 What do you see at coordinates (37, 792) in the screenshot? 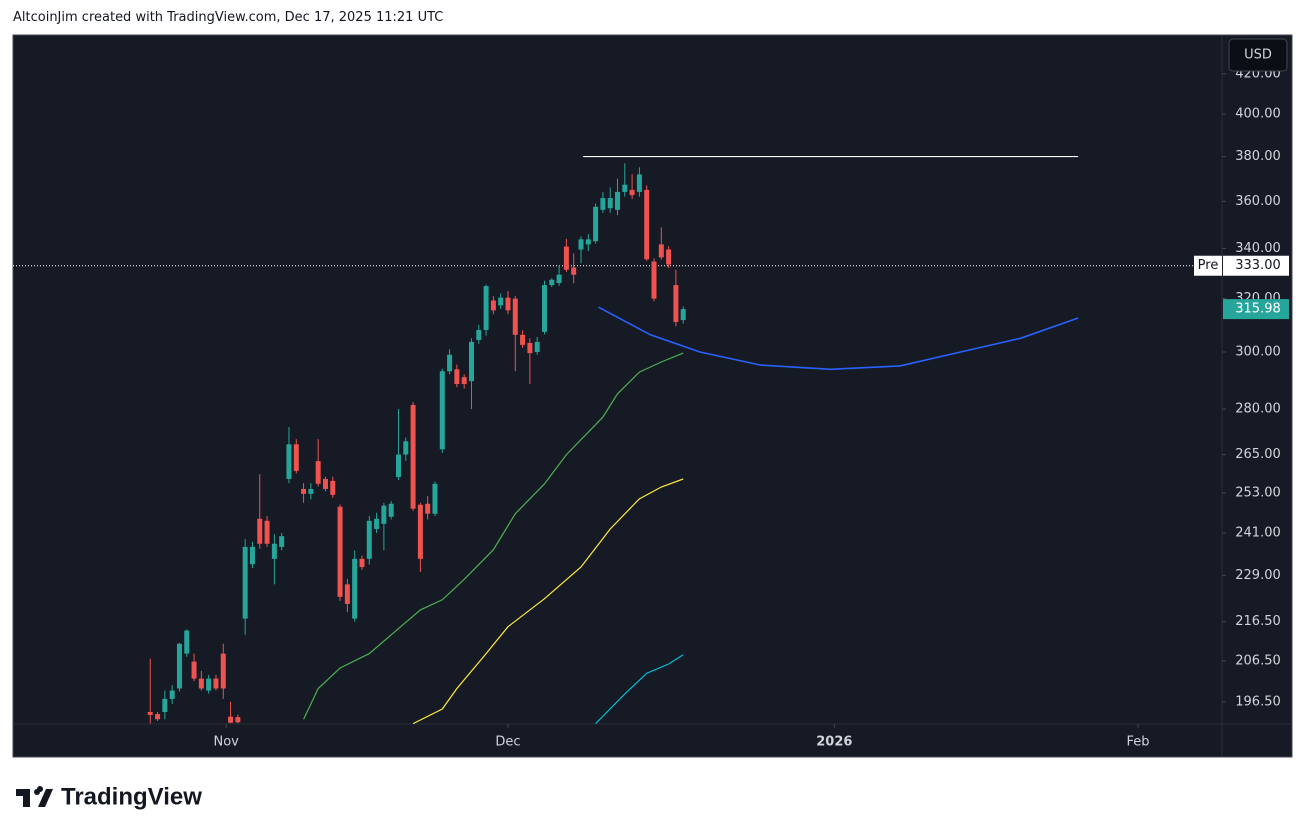
I see `logo-dot` at bounding box center [37, 792].